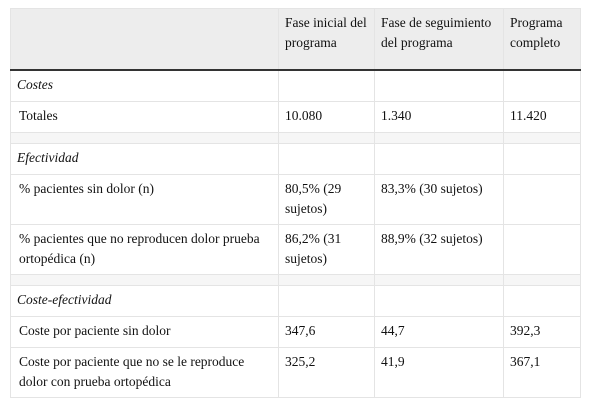  I want to click on value-cell: 86,2% (31 sujetos), so click(326, 249).